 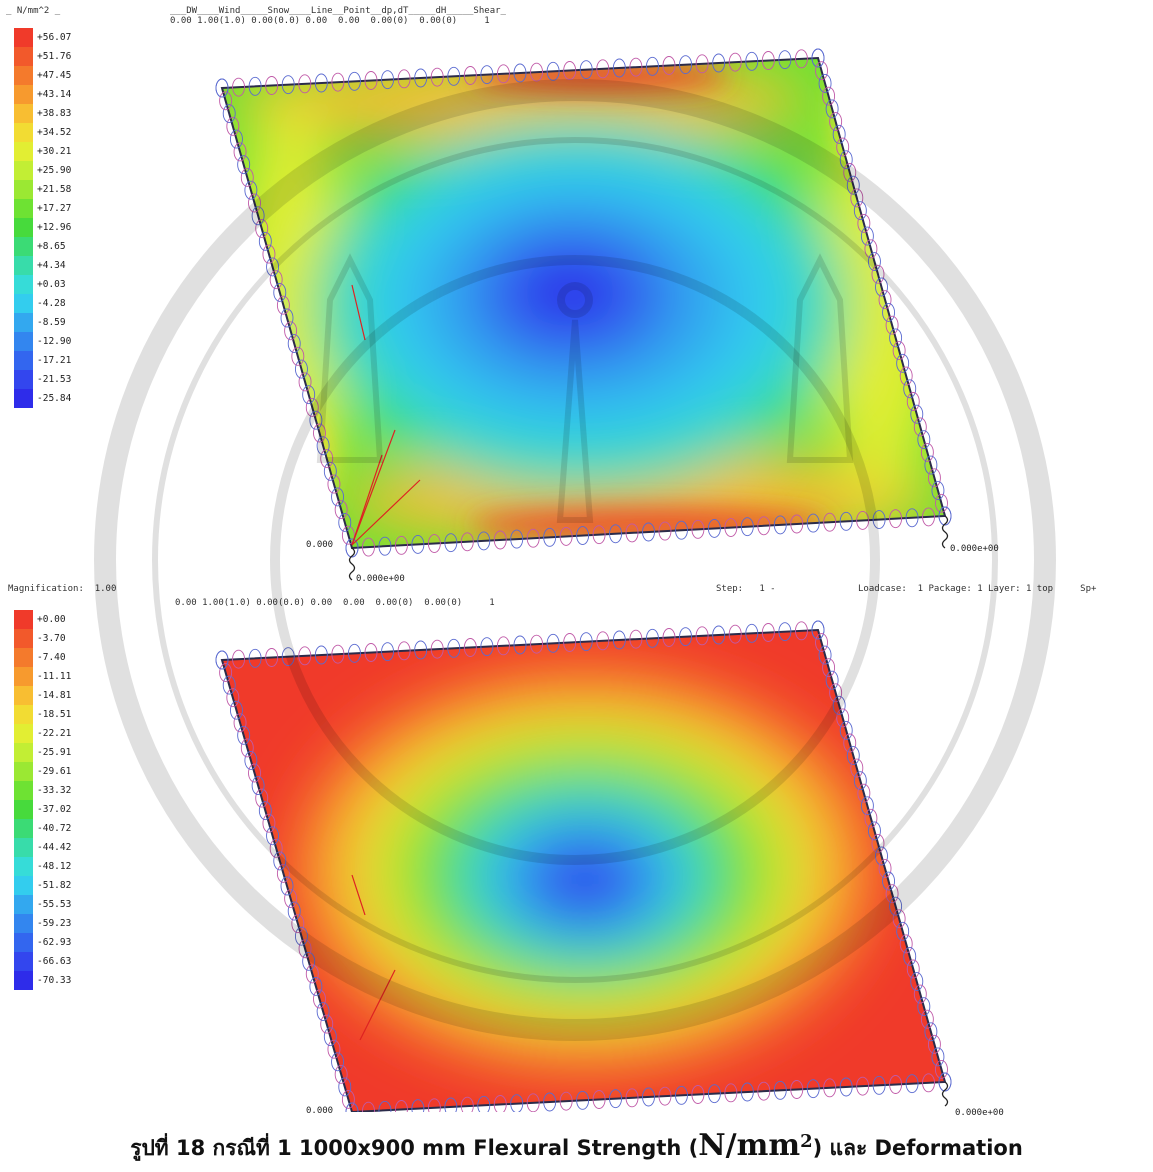 What do you see at coordinates (54, 790) in the screenshot?
I see `deformation-legend-label: -33.32` at bounding box center [54, 790].